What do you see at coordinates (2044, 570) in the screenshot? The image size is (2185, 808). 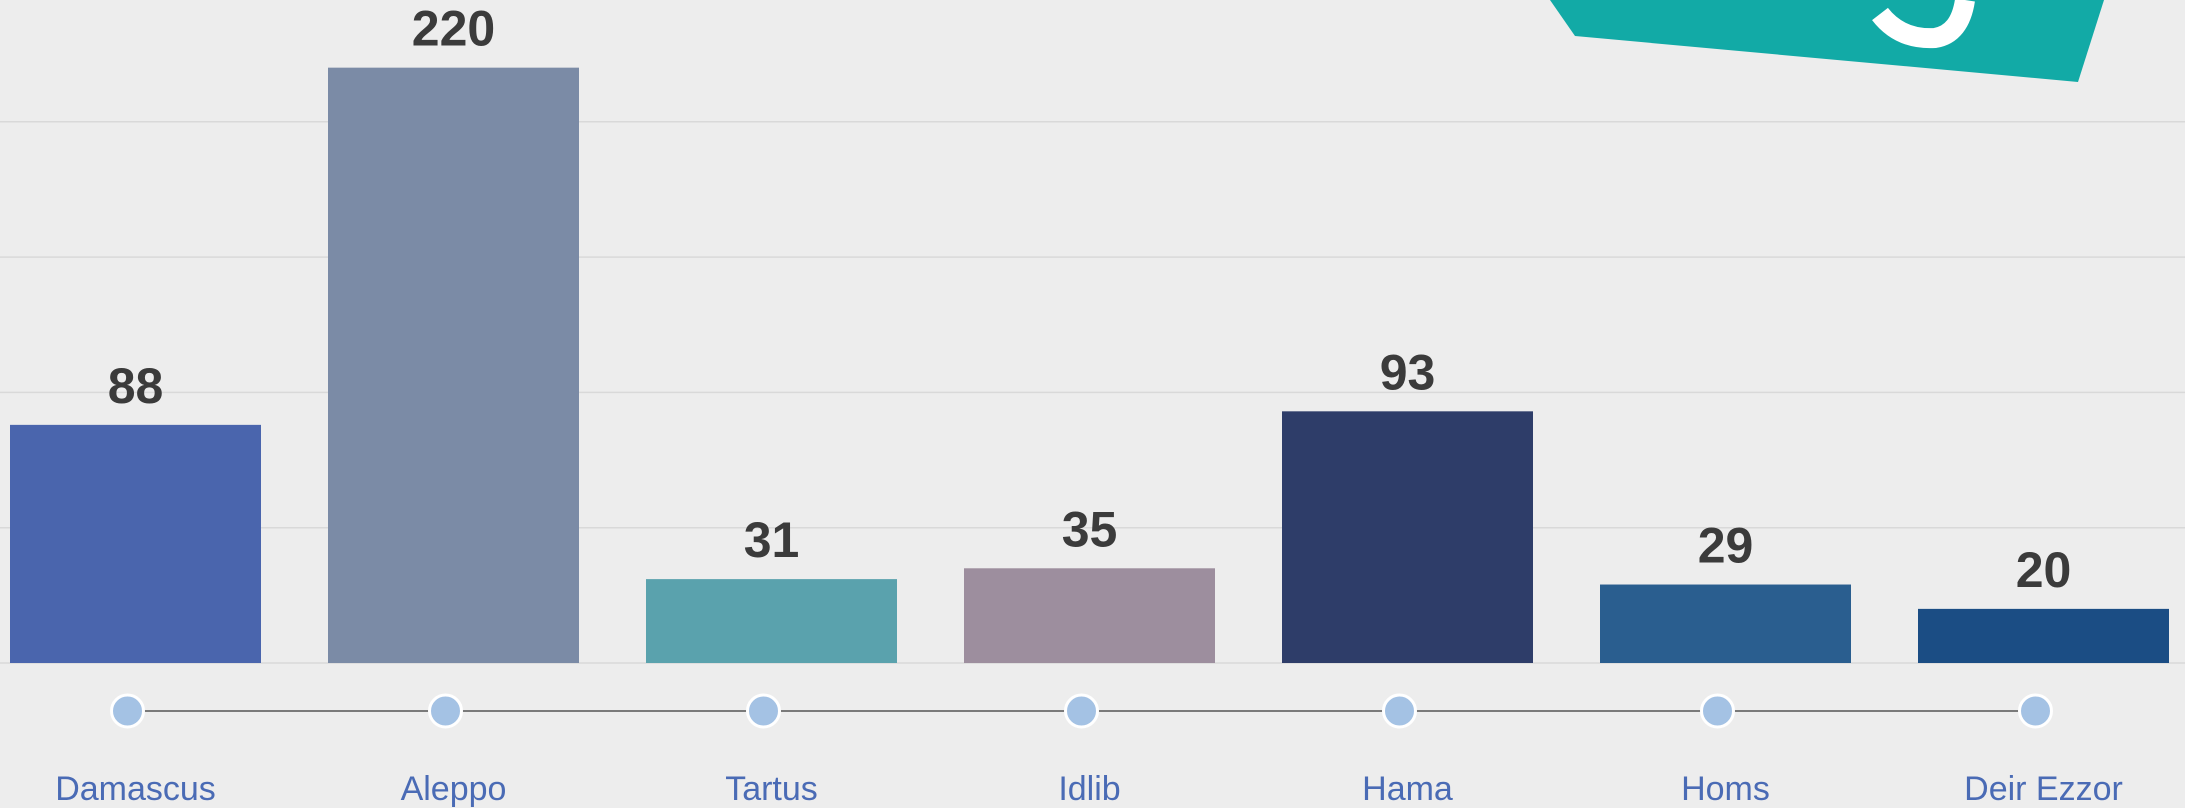 I see `value-label: 20` at bounding box center [2044, 570].